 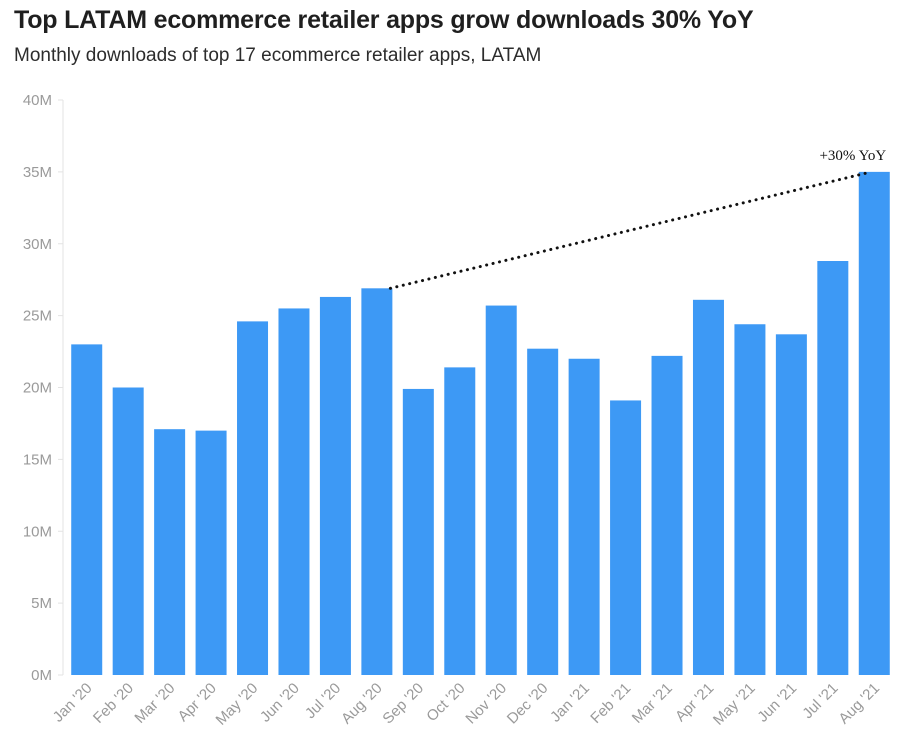 What do you see at coordinates (37, 172) in the screenshot?
I see `y-tick-label: 35M` at bounding box center [37, 172].